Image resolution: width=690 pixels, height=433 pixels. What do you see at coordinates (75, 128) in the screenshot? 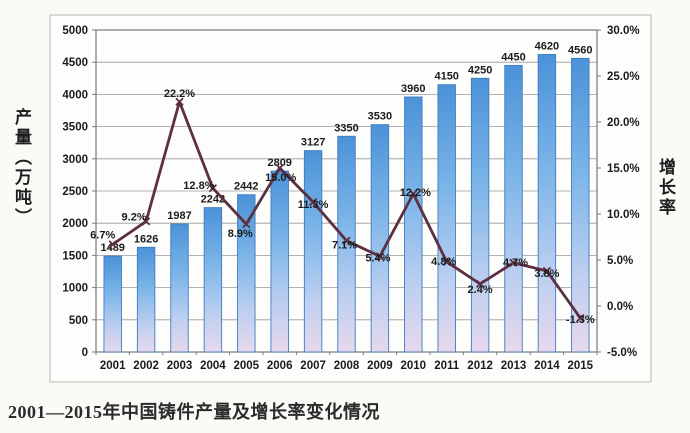
I see `svg-text: 3500` at bounding box center [75, 128].